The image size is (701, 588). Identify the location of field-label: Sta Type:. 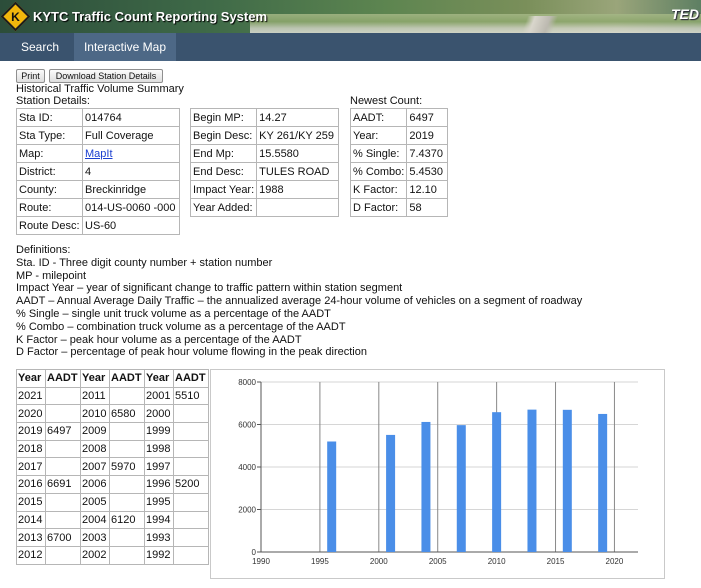
(49, 135).